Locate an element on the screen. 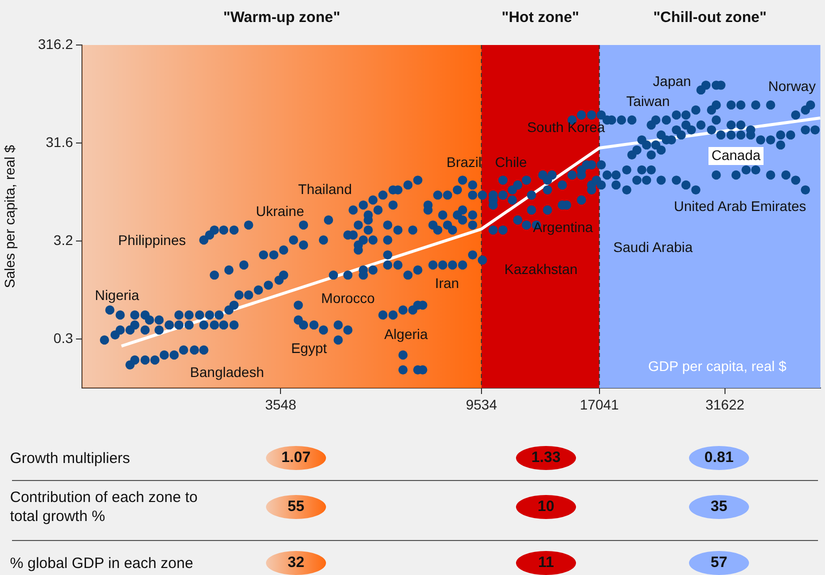  data-label: 11 is located at coordinates (546, 563).